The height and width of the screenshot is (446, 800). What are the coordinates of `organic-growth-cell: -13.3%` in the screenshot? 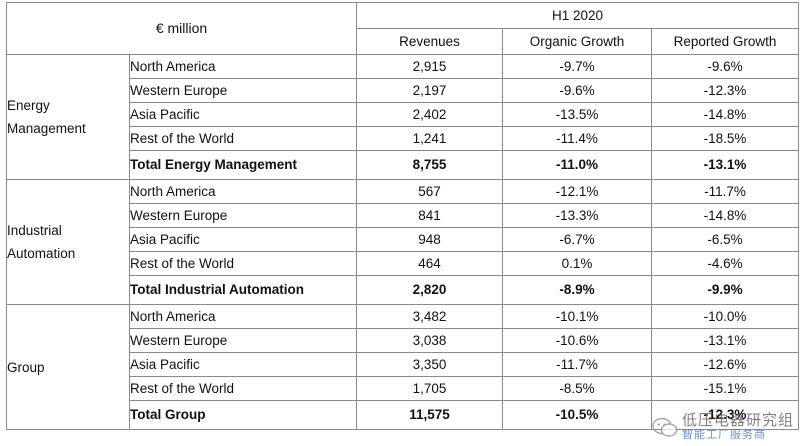 It's located at (577, 215).